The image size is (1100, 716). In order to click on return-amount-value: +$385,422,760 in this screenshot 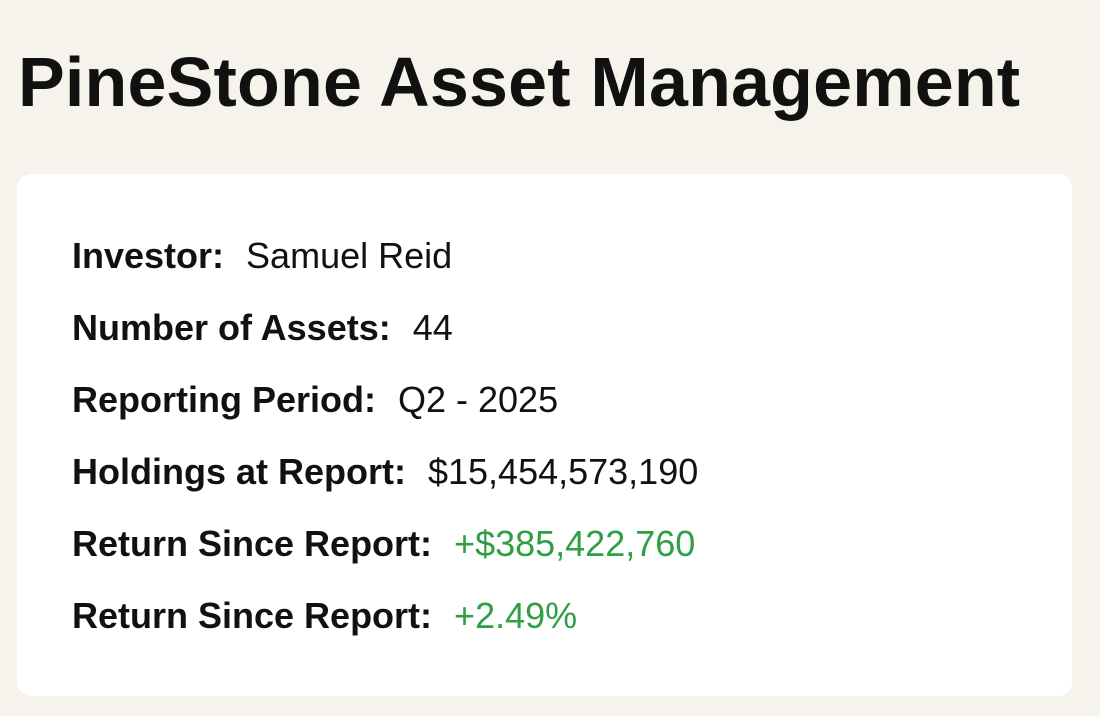, I will do `click(575, 543)`.